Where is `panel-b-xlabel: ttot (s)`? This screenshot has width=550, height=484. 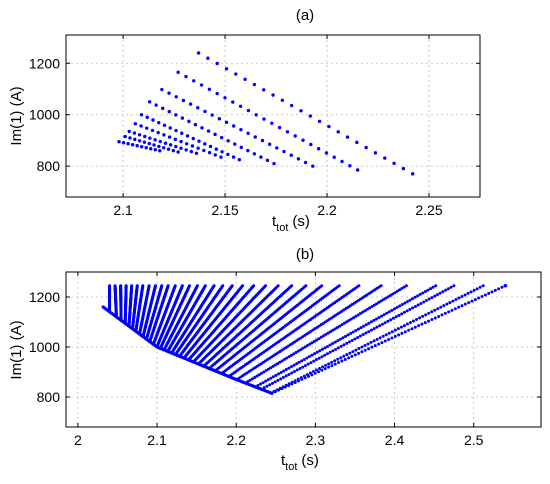
panel-b-xlabel: ttot (s) is located at coordinates (300, 462).